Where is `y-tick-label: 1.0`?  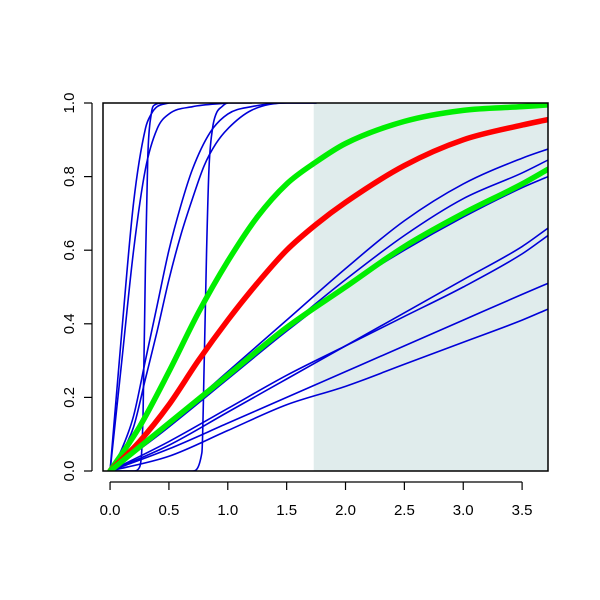
y-tick-label: 1.0 is located at coordinates (69, 103).